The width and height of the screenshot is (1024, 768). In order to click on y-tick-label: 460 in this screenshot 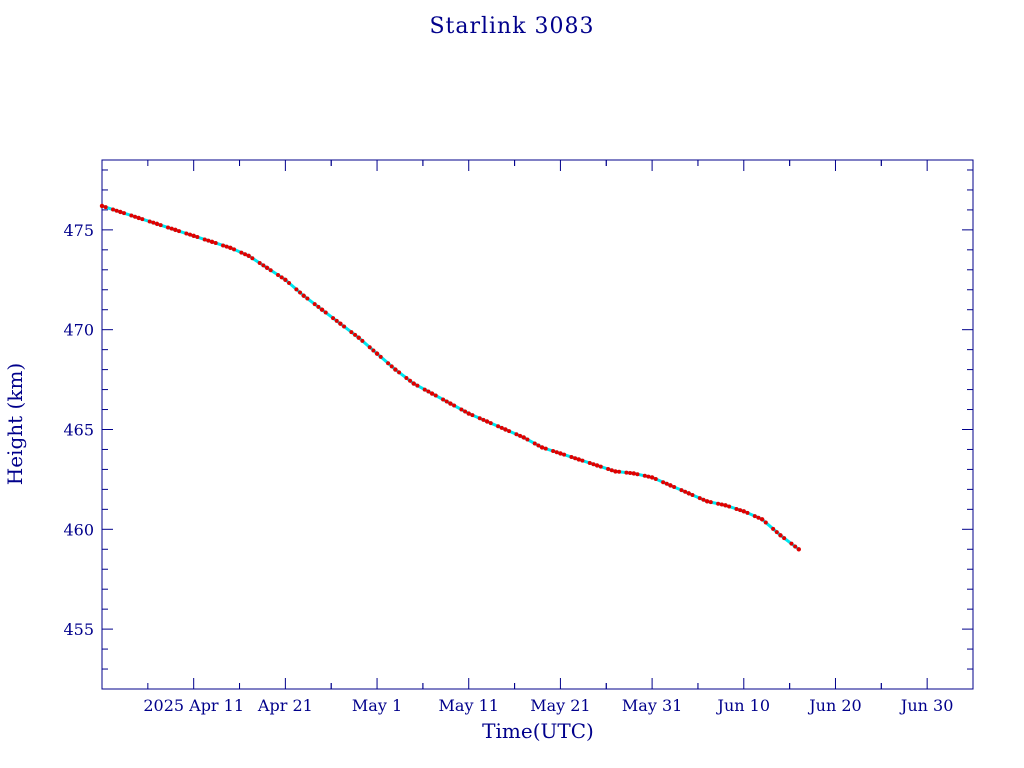, I will do `click(78, 529)`.